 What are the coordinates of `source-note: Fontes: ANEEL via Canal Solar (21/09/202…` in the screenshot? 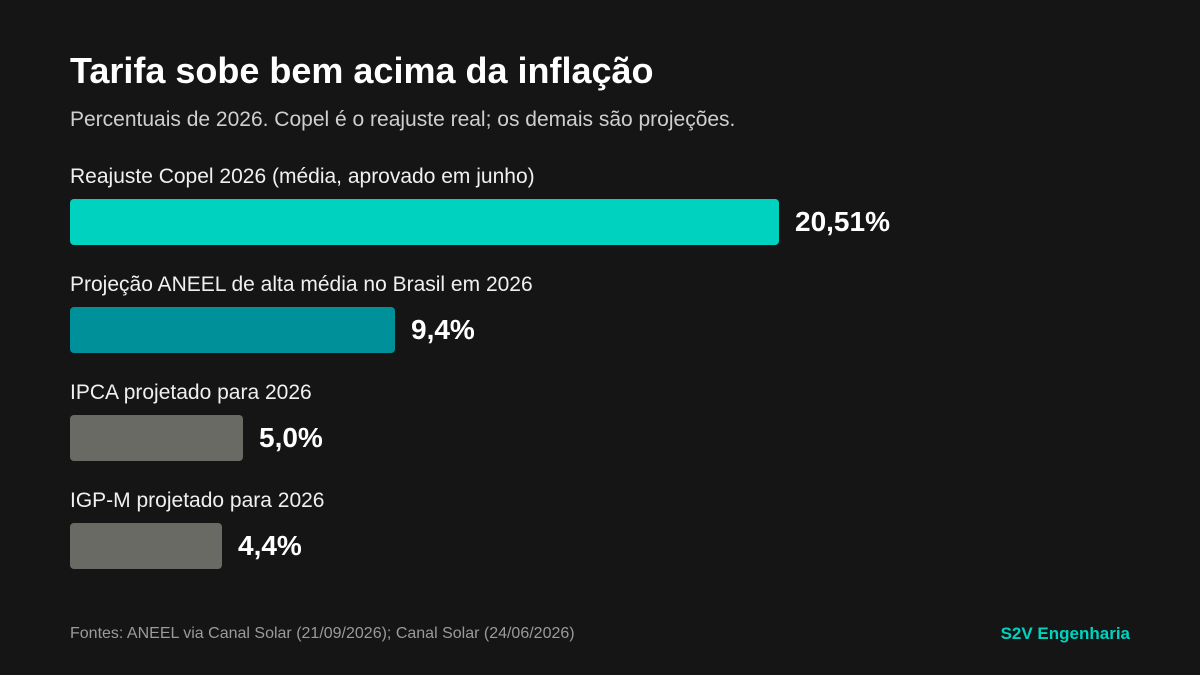 It's located at (322, 633).